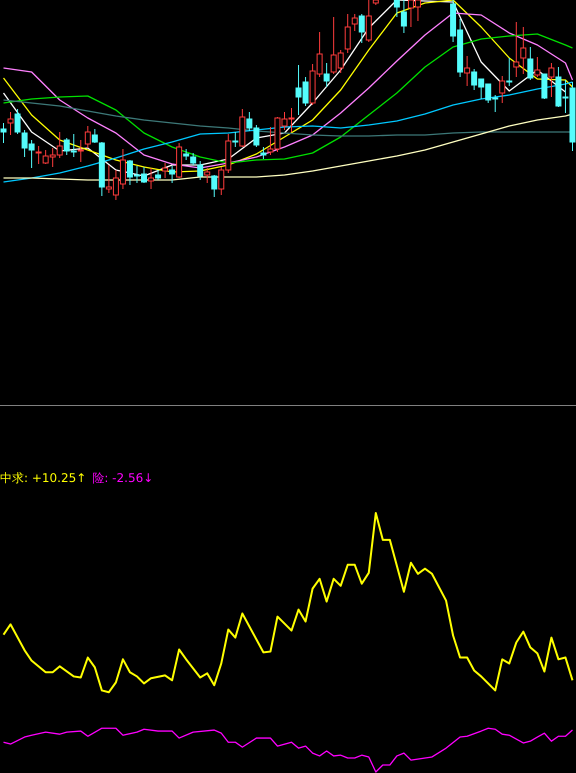 The height and width of the screenshot is (773, 576). I want to click on text: 险: -2.56↓, so click(123, 478).